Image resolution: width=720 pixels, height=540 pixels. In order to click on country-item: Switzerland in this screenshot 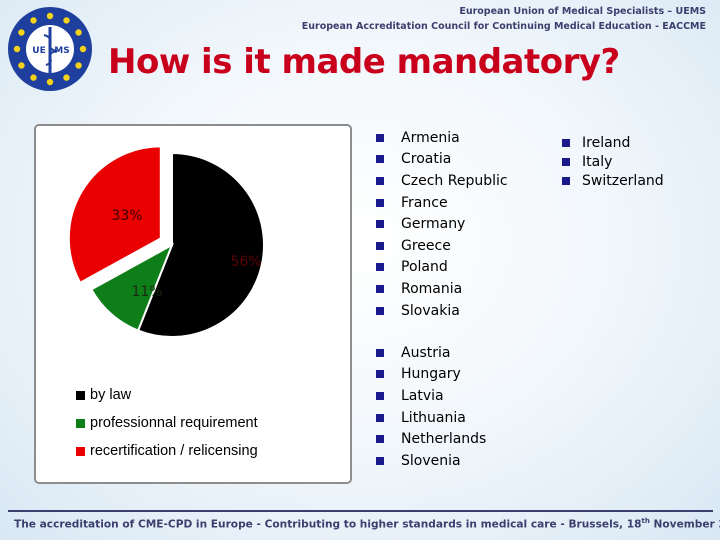, I will do `click(613, 180)`.